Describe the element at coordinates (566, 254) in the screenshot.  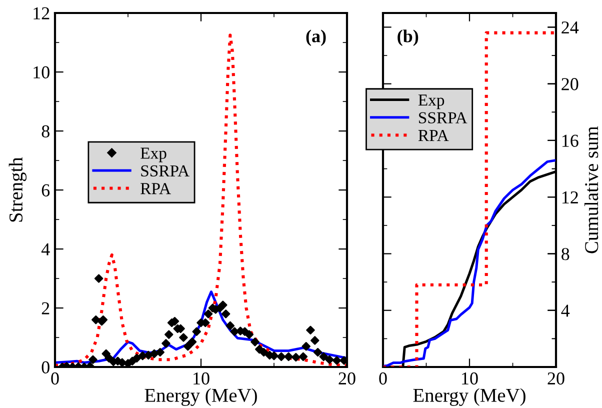
I see `y2-tick-label: 8` at that location.